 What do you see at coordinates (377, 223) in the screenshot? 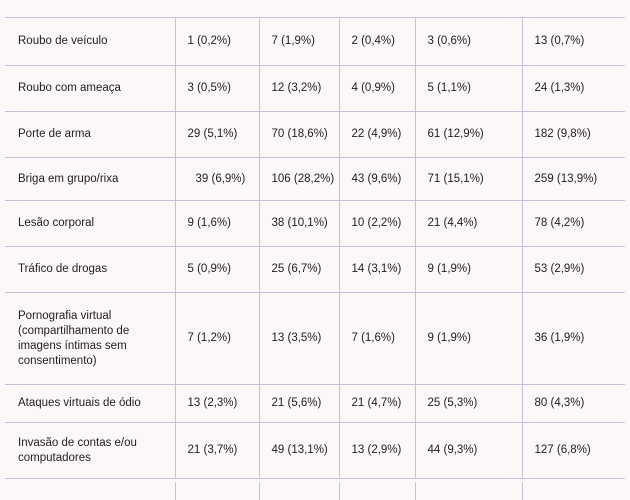
I see `table-cell: 10 (2,2%)` at bounding box center [377, 223].